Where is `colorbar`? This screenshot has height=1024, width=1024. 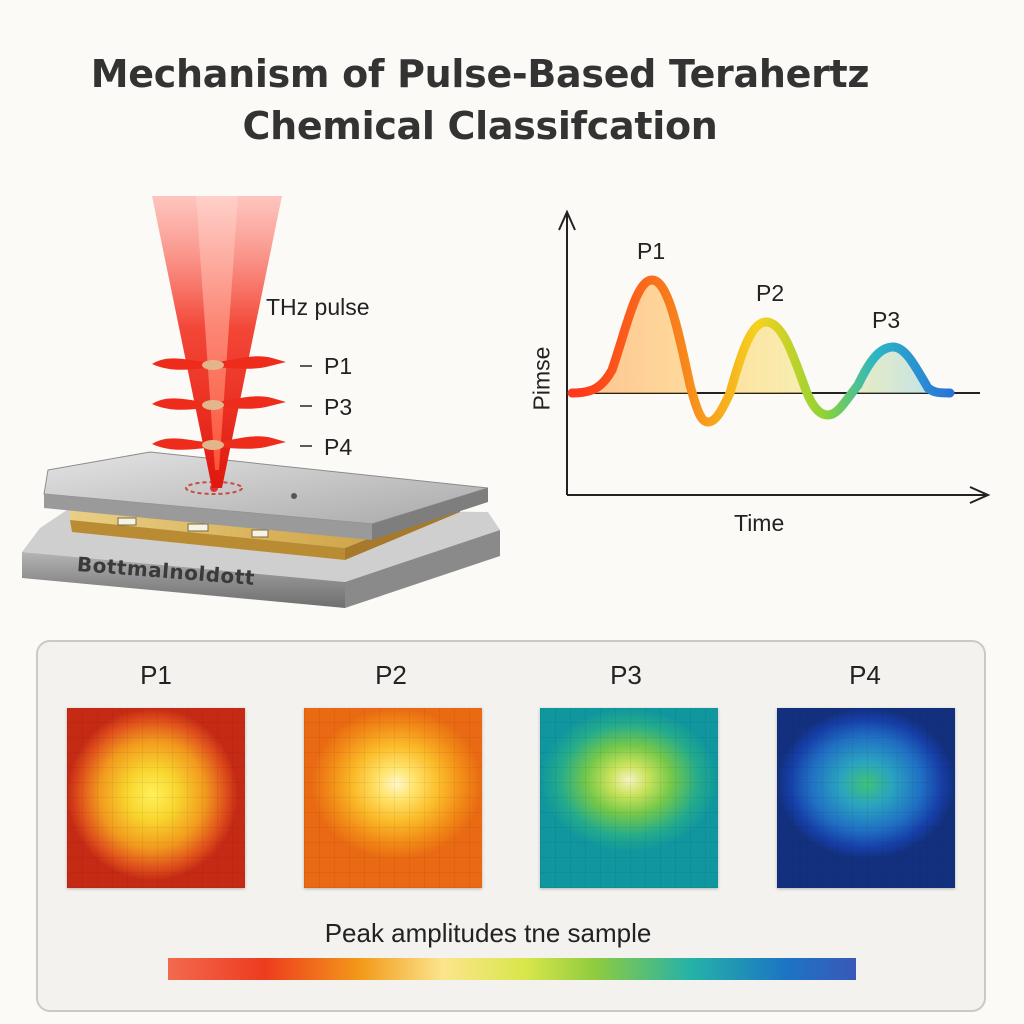 colorbar is located at coordinates (512, 969).